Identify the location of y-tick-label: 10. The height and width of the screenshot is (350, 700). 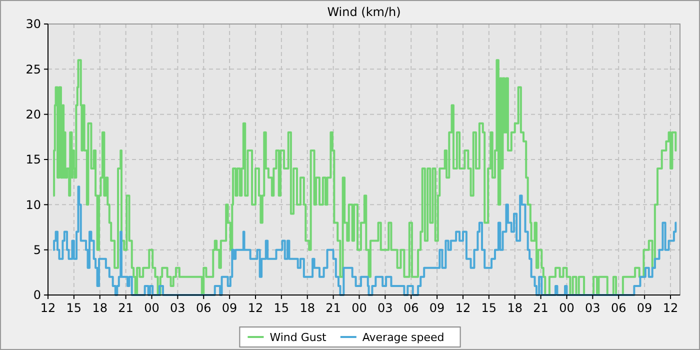
(33, 205).